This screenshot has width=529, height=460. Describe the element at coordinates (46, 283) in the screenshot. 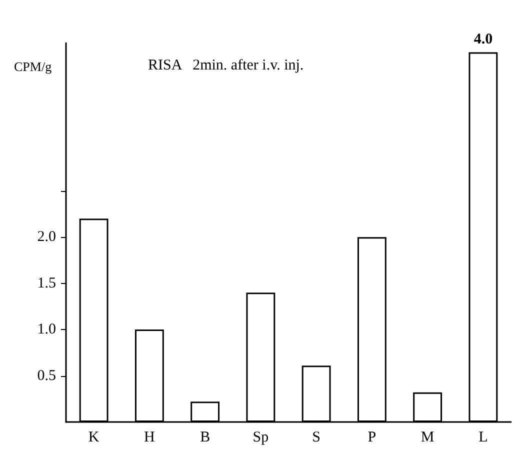

I see `y-tick-label: 1.5` at that location.